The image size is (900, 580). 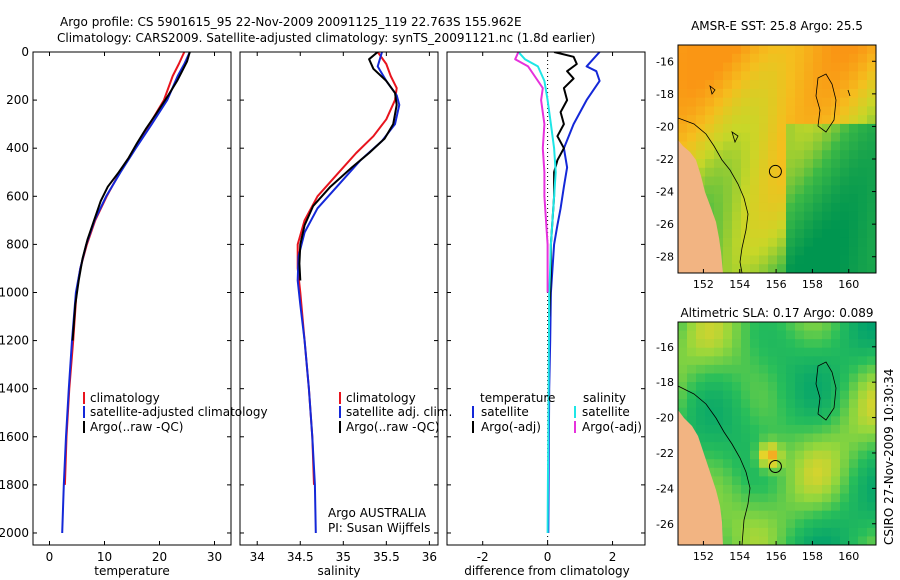 I want to click on difference-legend-salinity: salinity satellite Argo(-adj), so click(x=608, y=412).